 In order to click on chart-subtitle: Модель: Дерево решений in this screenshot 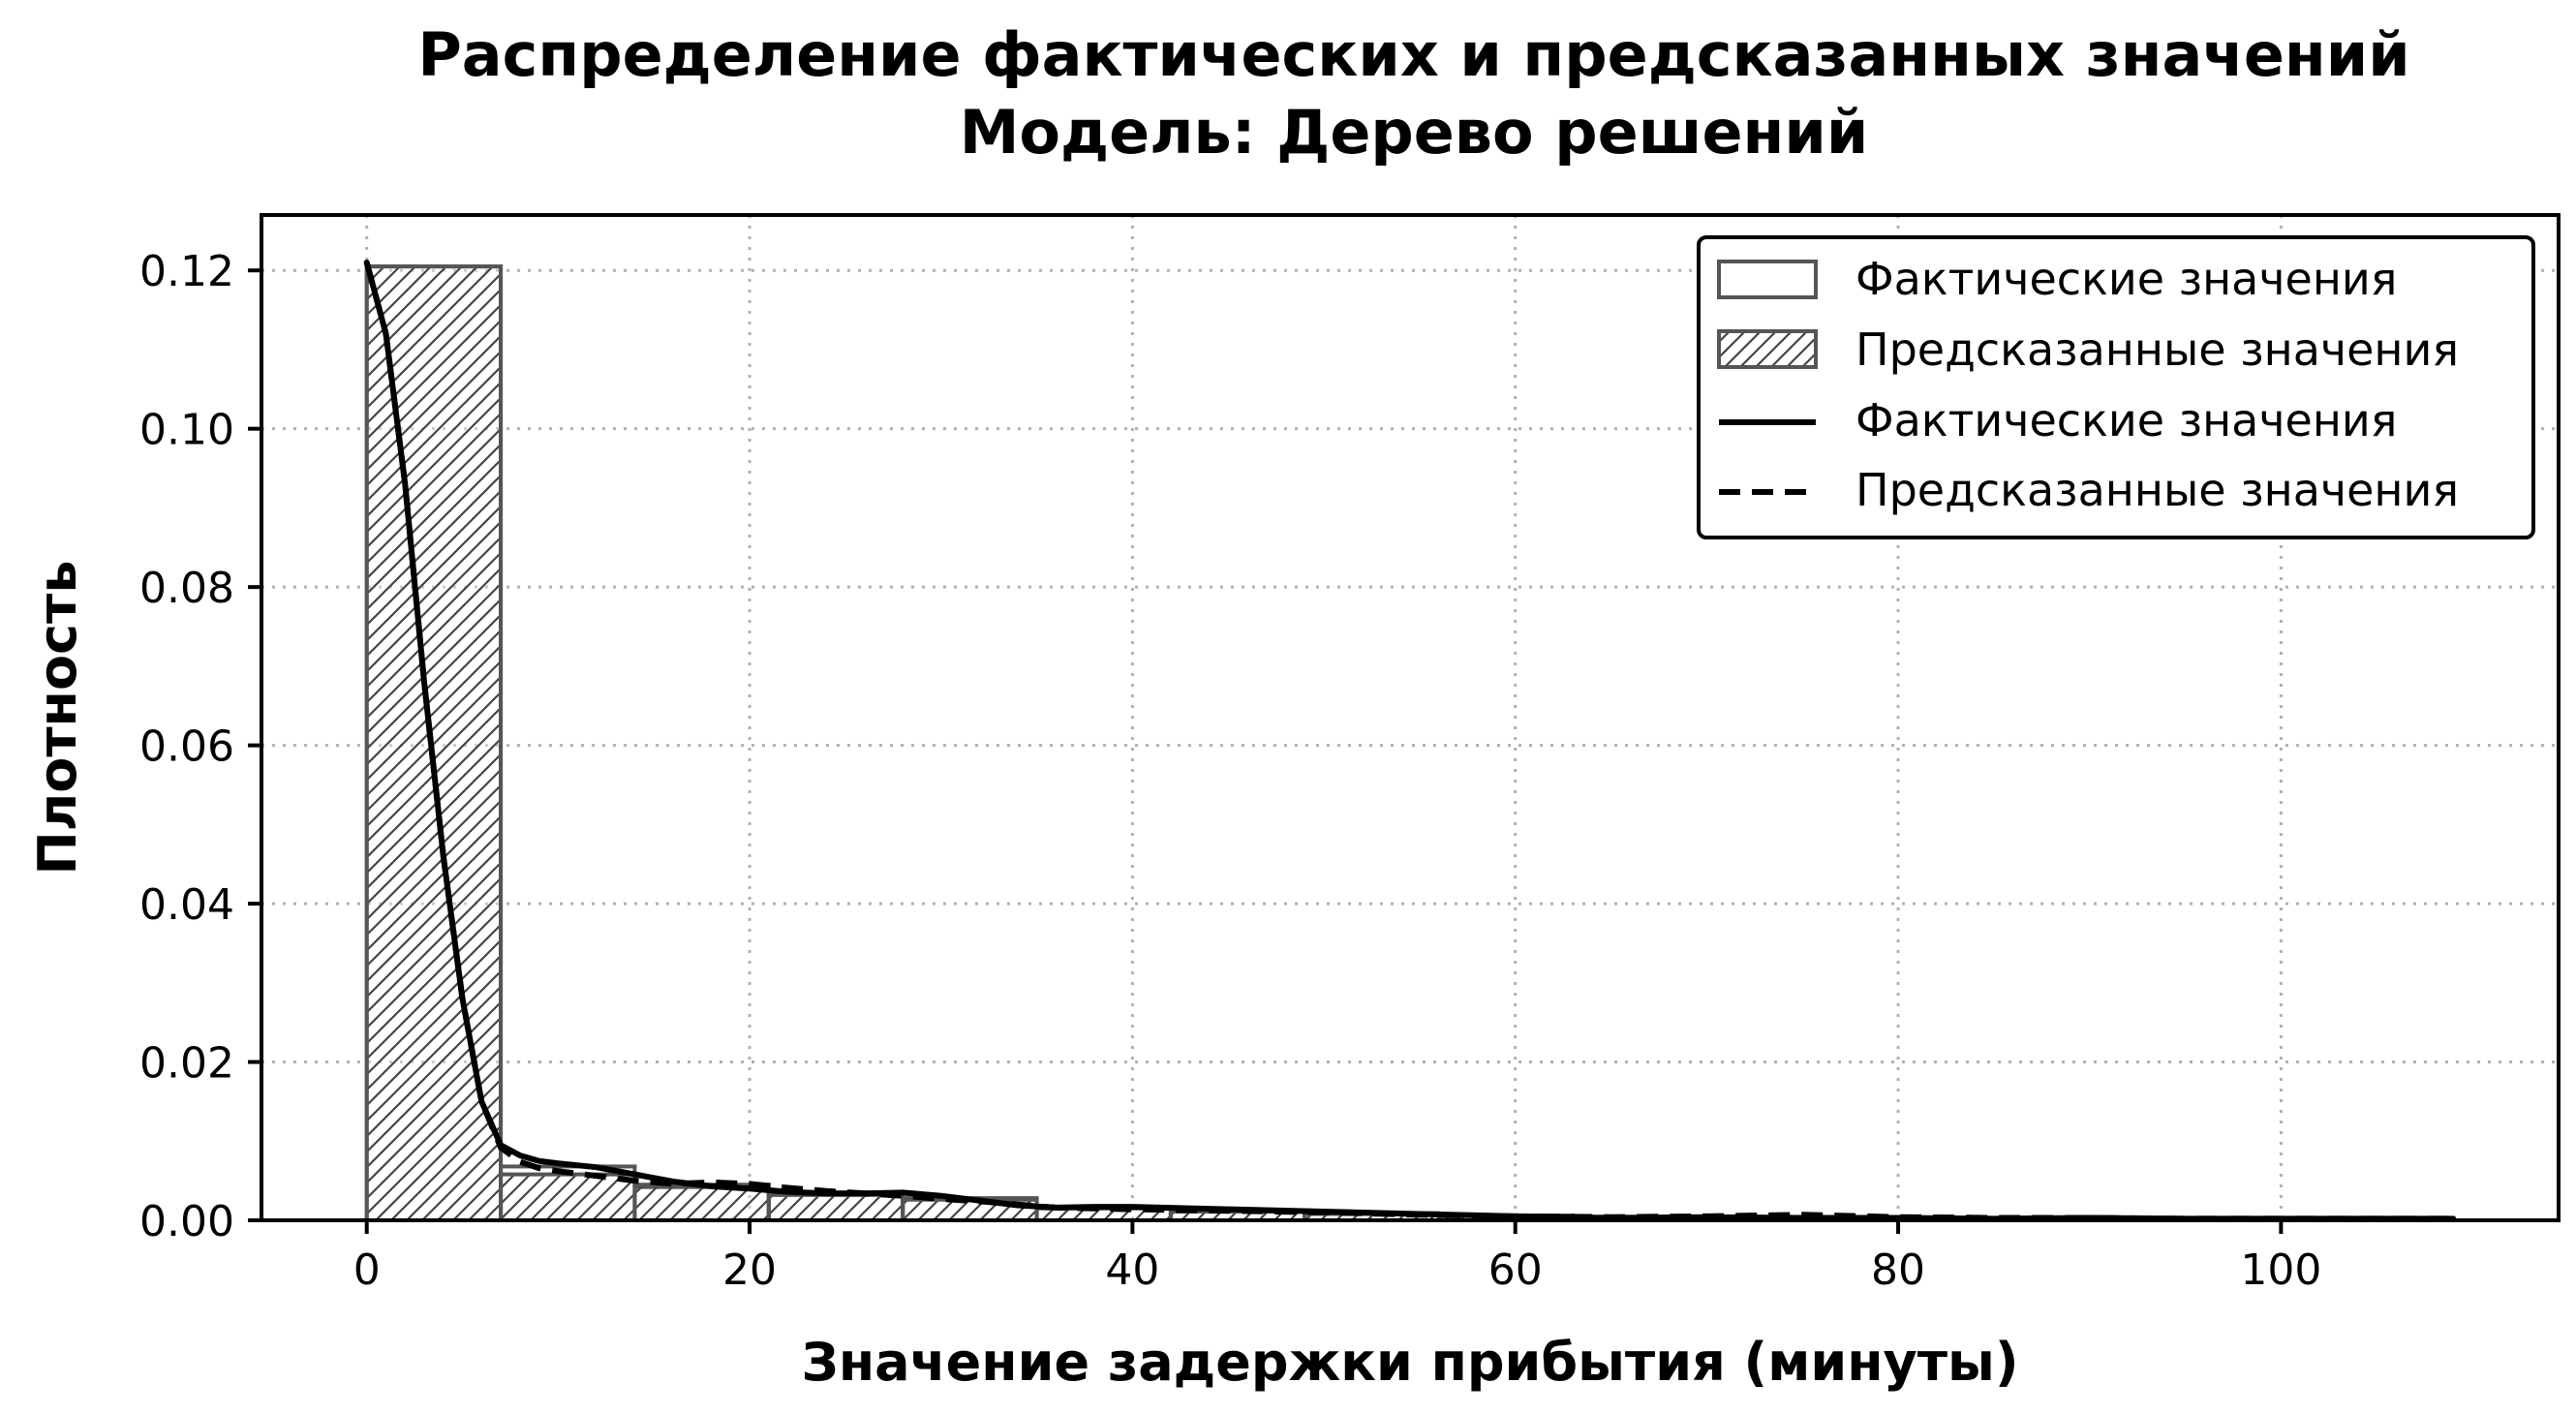, I will do `click(1414, 132)`.